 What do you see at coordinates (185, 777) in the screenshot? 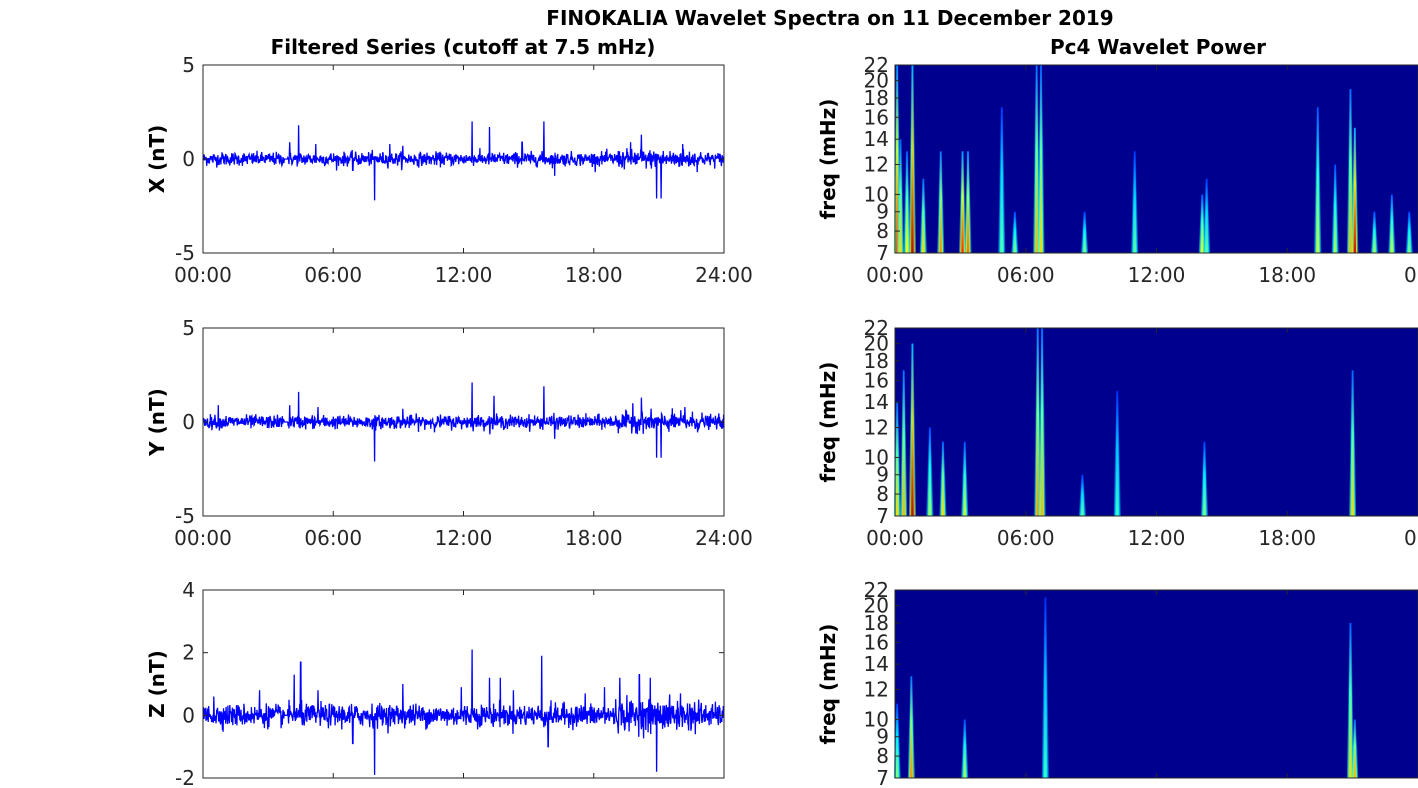
I see `y-tick-label: -2` at bounding box center [185, 777].